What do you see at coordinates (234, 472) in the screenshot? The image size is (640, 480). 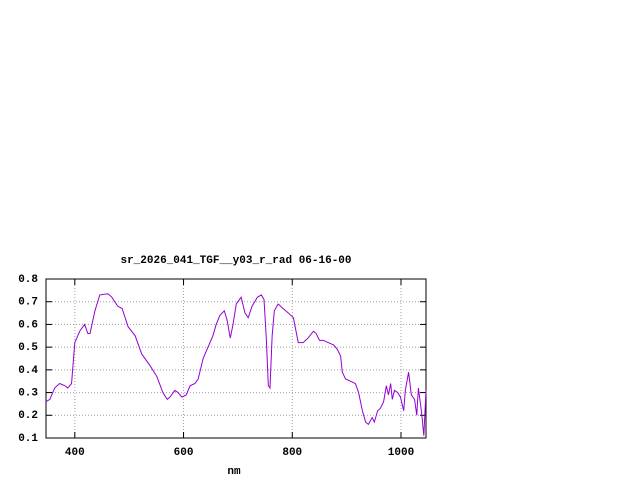 I see `x-axis-label: nm` at bounding box center [234, 472].